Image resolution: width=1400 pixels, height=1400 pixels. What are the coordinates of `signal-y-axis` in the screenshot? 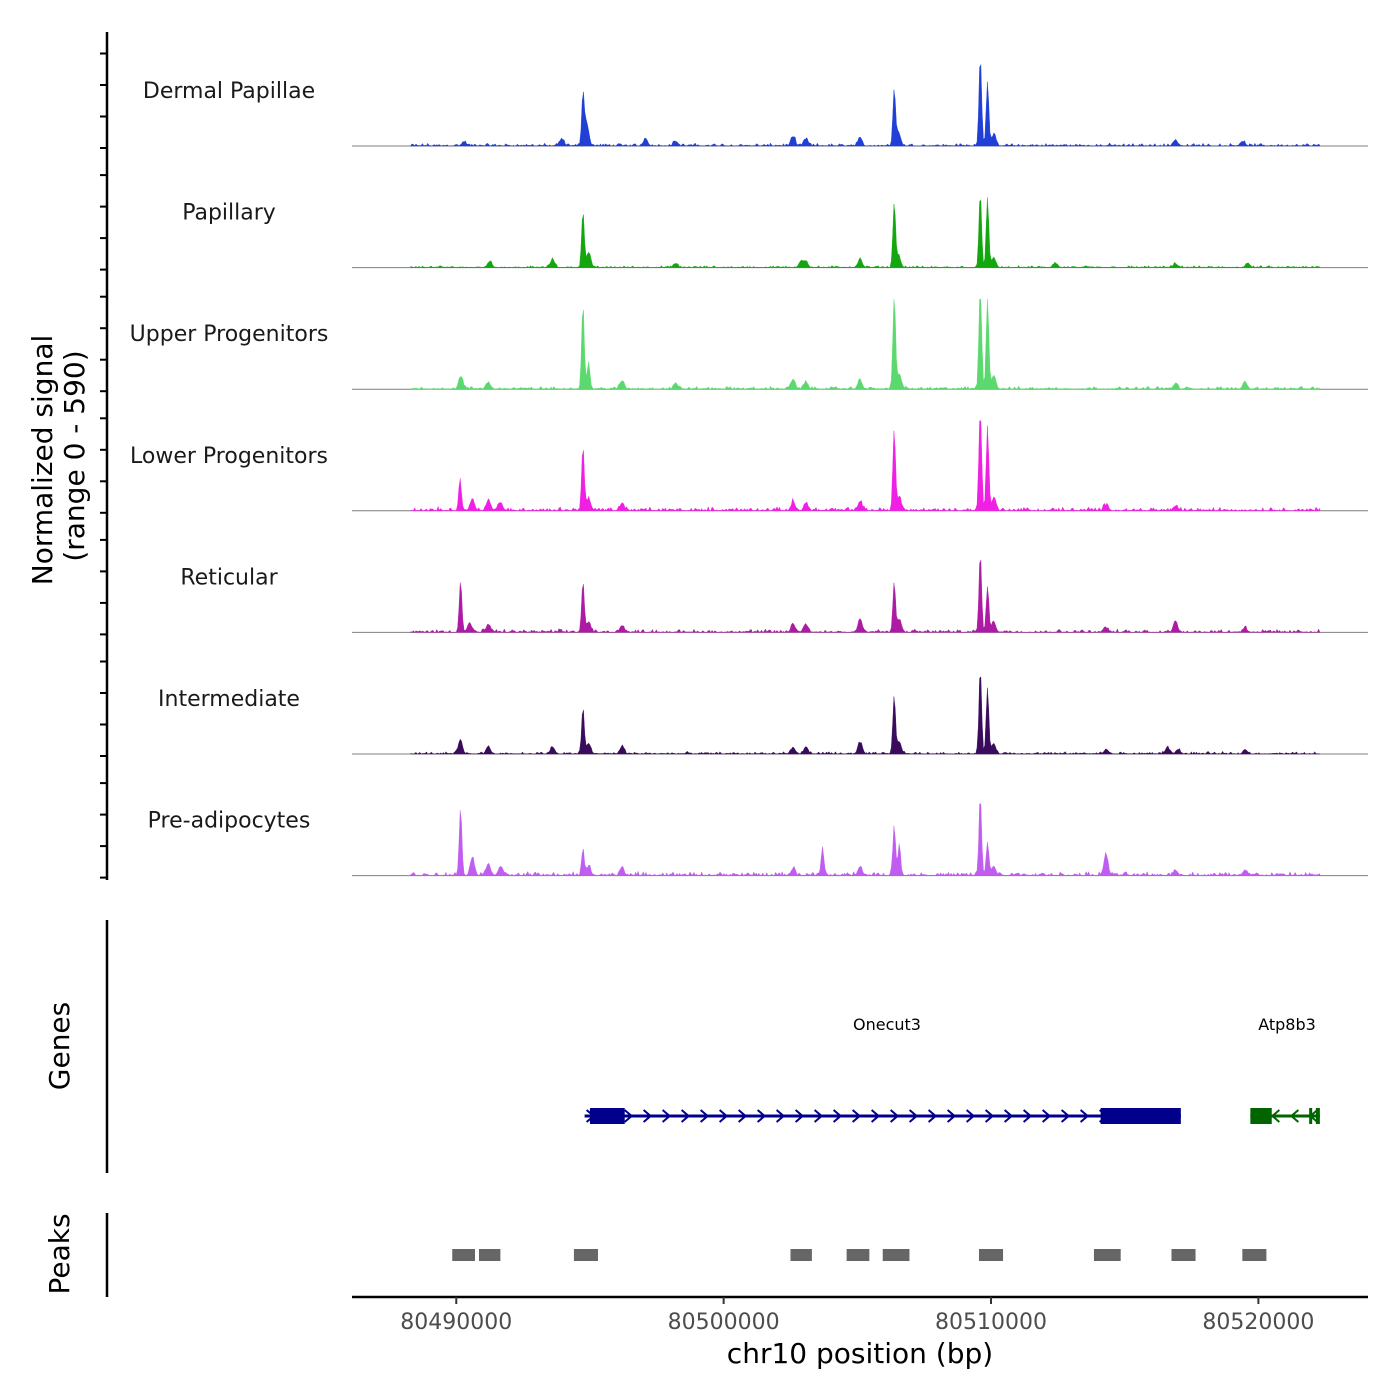 It's located at (104, 456).